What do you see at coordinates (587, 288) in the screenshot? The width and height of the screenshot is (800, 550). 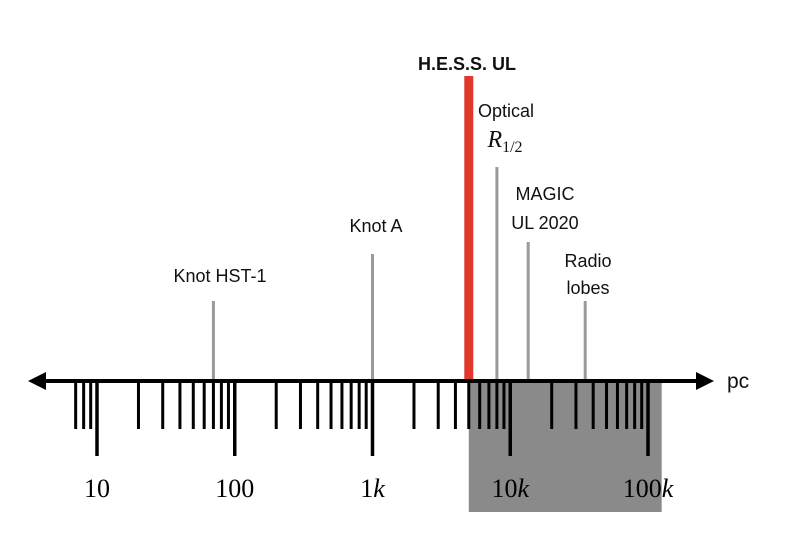 I see `marker-label-radio-lobes: lobes` at bounding box center [587, 288].